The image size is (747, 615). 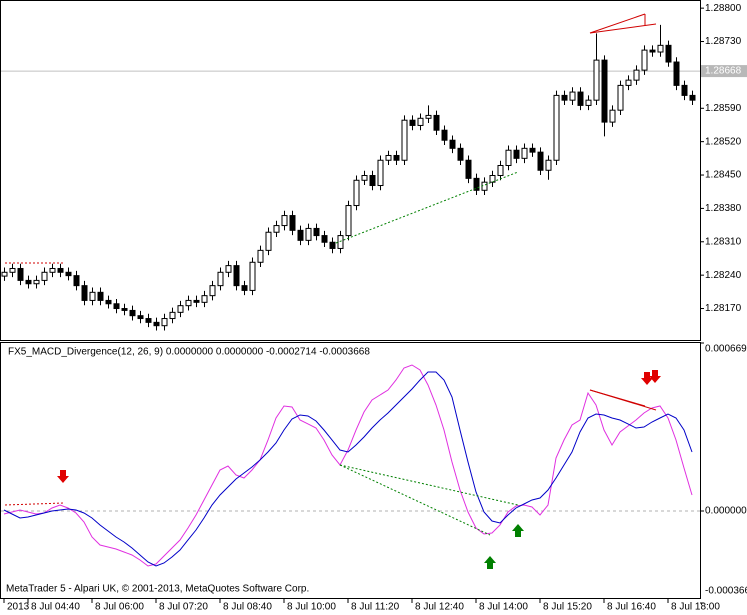 I want to click on buy-arrow, so click(x=518, y=530).